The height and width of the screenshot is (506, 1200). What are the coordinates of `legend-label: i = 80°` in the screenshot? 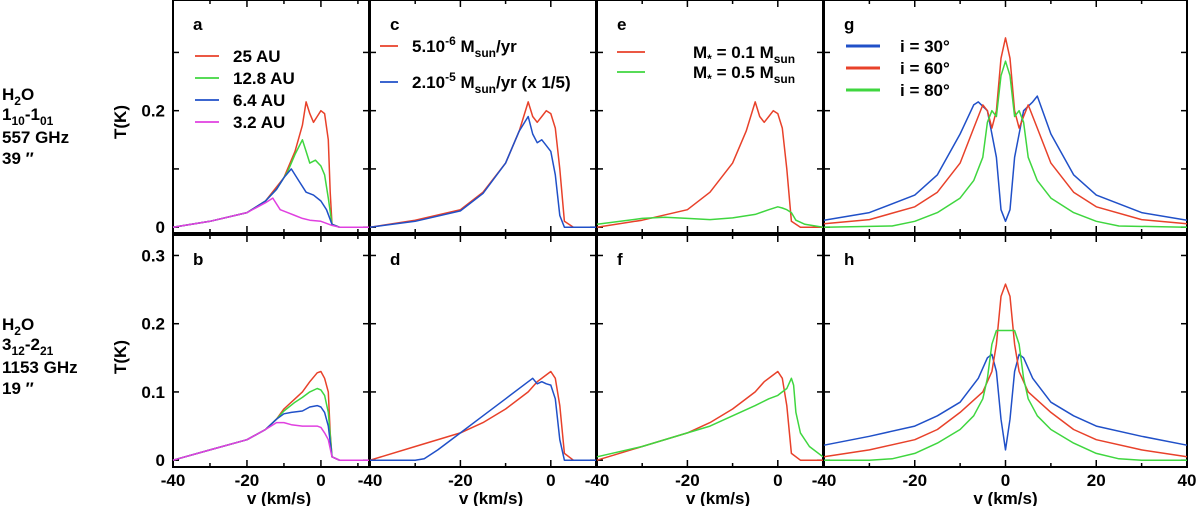 It's located at (925, 90).